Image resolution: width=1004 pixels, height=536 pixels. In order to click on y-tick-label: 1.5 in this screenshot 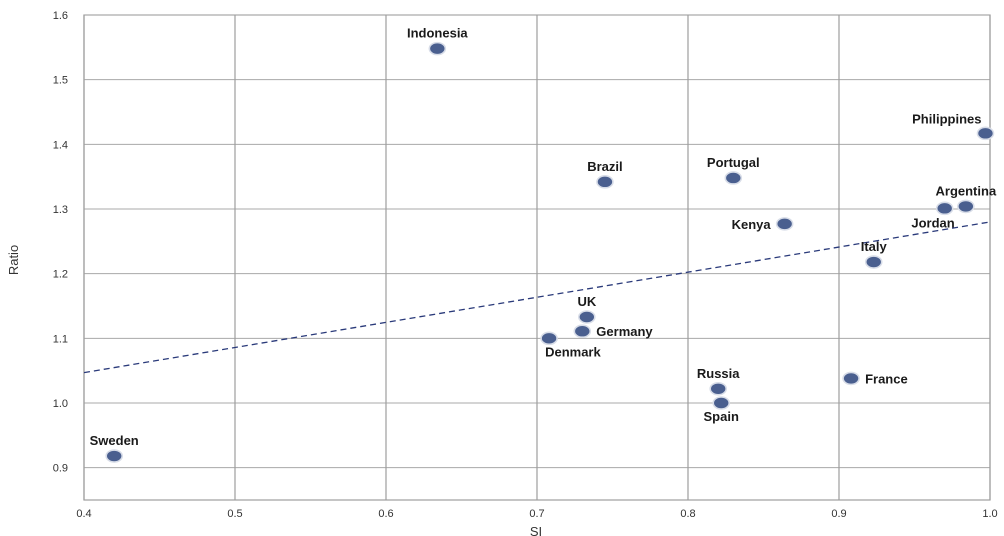, I will do `click(60, 81)`.